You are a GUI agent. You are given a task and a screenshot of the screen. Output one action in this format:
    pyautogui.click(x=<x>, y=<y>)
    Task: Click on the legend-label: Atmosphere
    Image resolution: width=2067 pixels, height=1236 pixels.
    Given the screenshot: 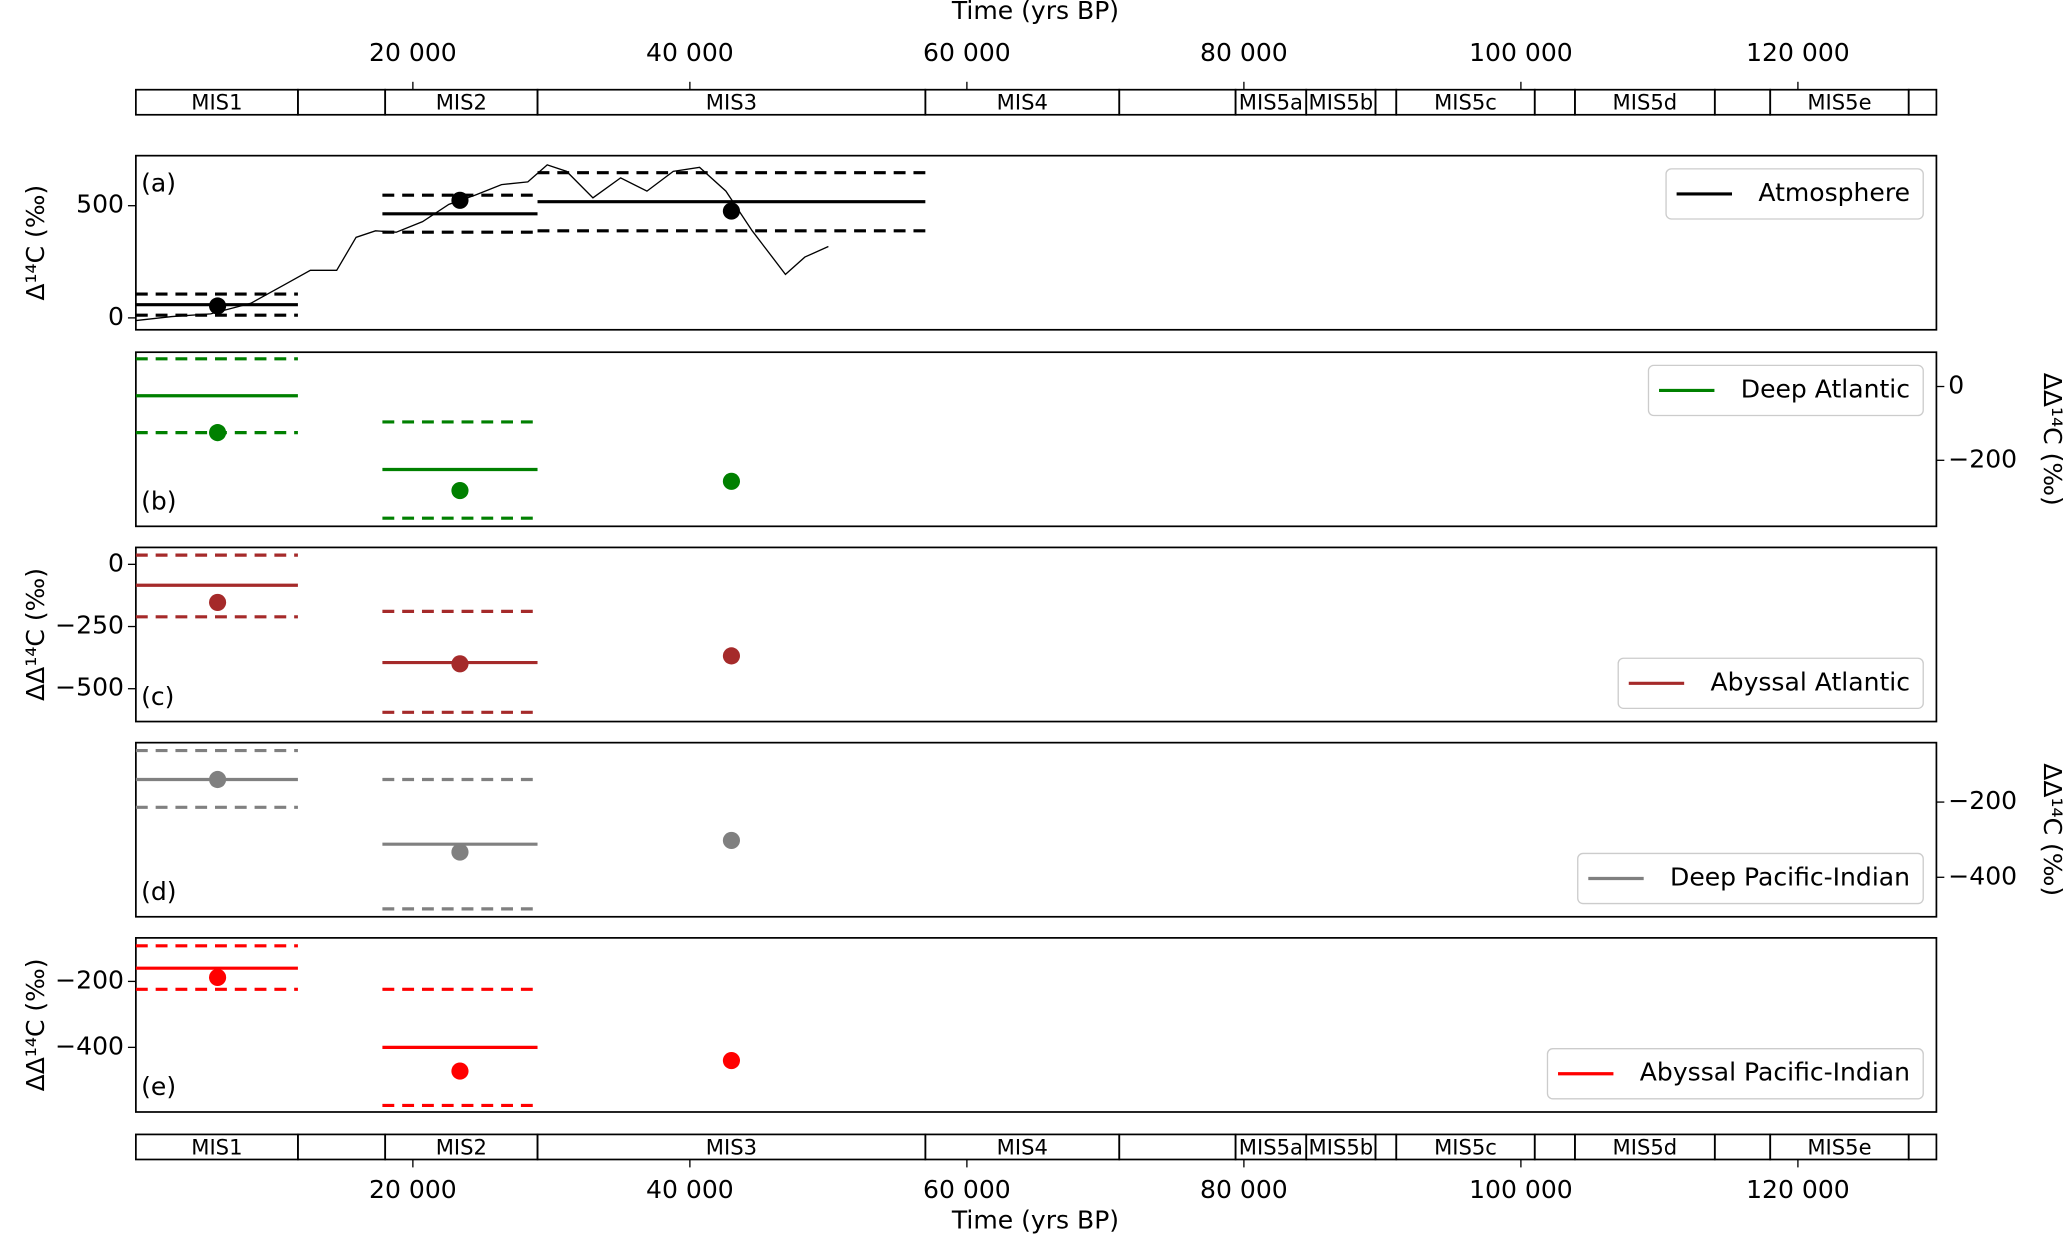 What is the action you would take?
    pyautogui.click(x=1834, y=192)
    